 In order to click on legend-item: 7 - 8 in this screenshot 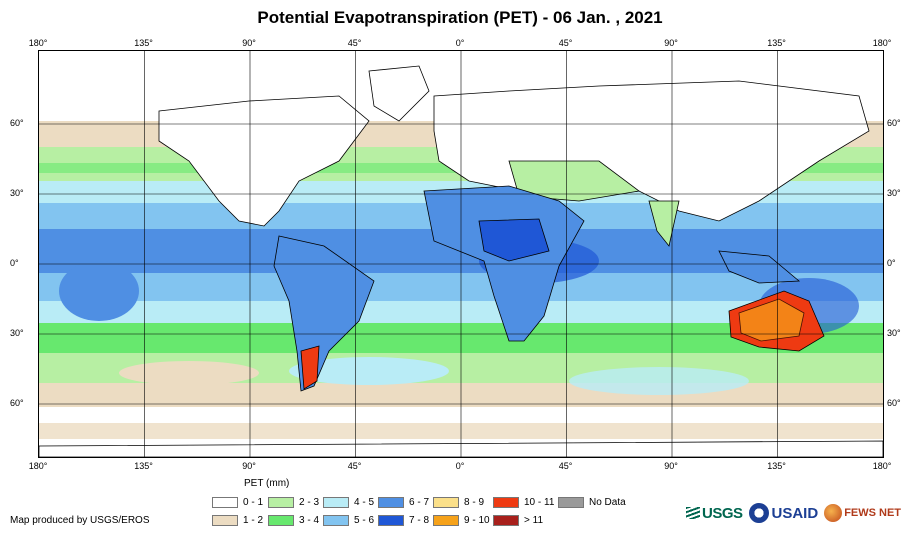, I will do `click(403, 520)`.